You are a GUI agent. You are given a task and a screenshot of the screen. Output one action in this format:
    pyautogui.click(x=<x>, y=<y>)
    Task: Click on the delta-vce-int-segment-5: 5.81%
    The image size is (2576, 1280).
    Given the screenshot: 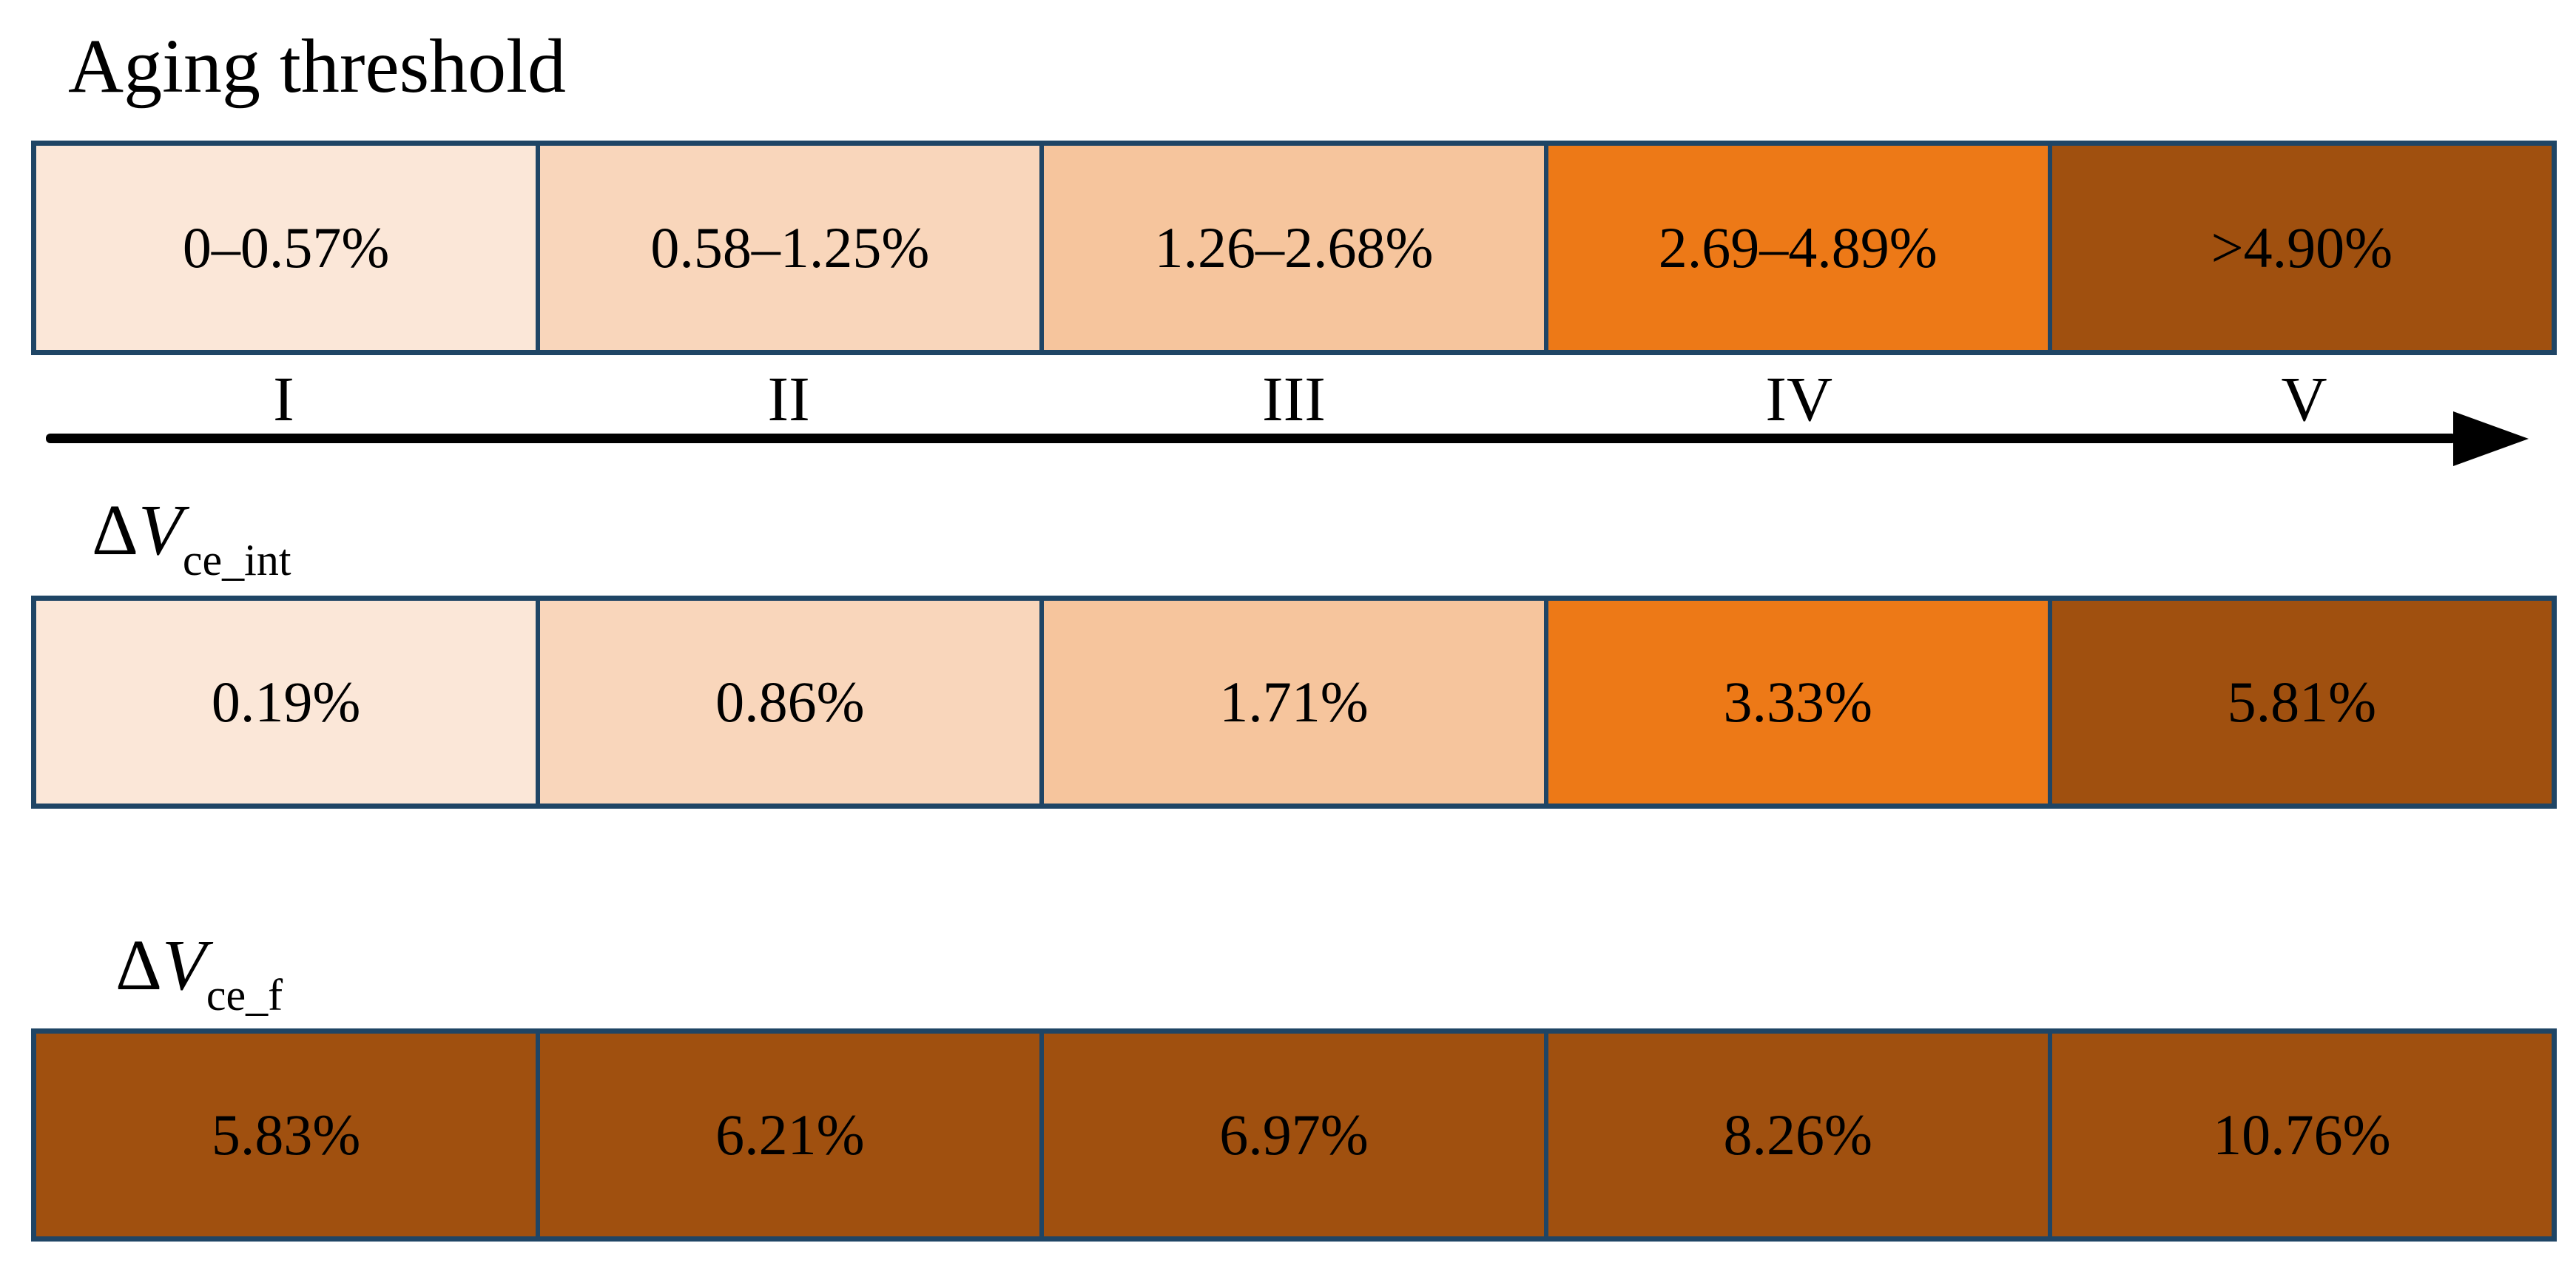 What is the action you would take?
    pyautogui.click(x=2299, y=702)
    